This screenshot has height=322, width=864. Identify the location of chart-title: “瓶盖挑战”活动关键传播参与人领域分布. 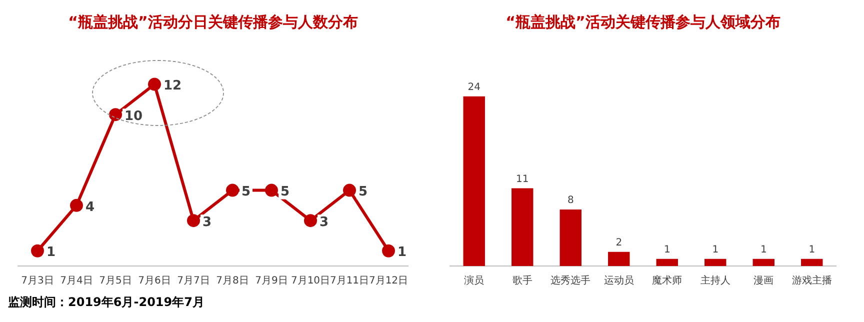
(643, 21).